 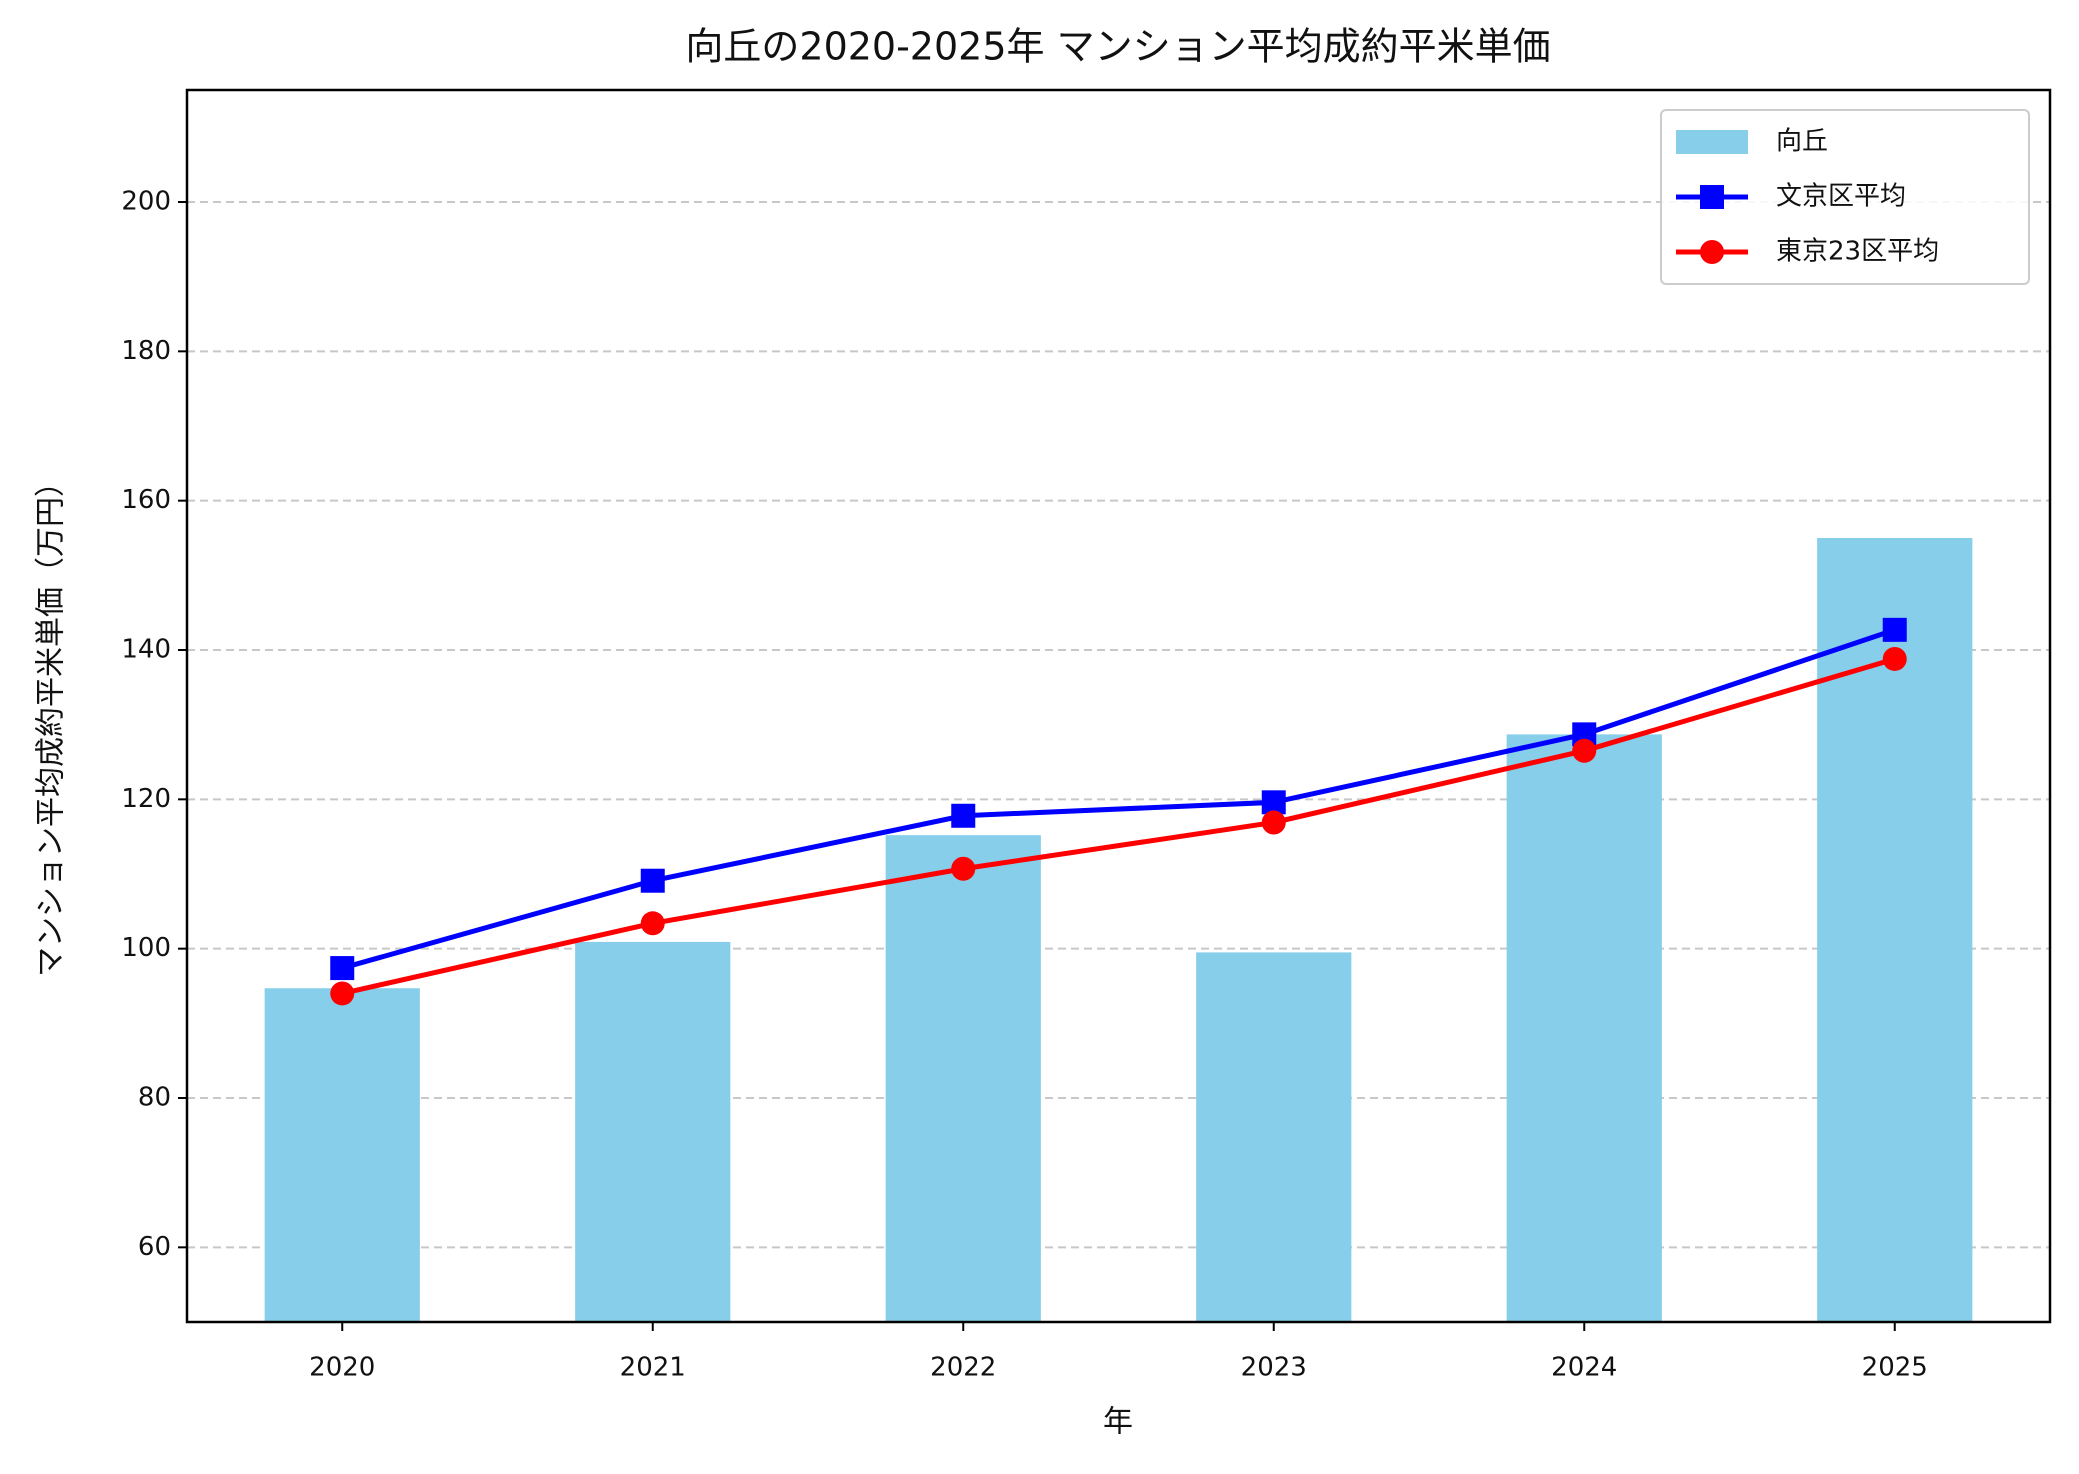 What do you see at coordinates (963, 1368) in the screenshot?
I see `x-tick-label: 2022` at bounding box center [963, 1368].